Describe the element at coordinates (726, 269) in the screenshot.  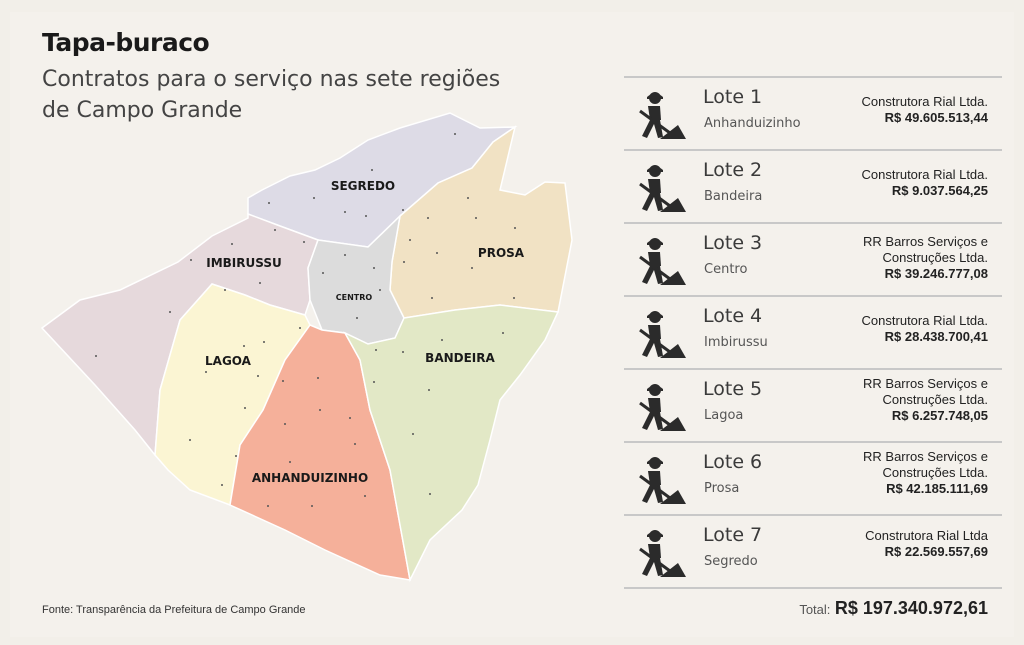
I see `lot-region: Centro` at that location.